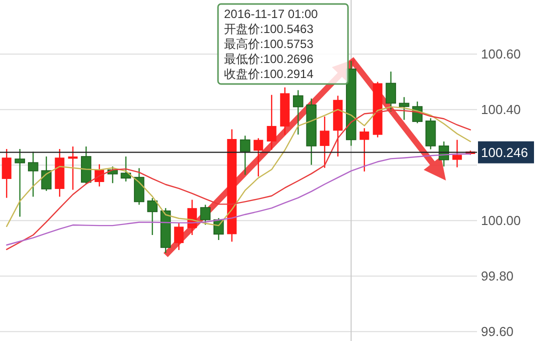 The height and width of the screenshot is (341, 550). What do you see at coordinates (501, 110) in the screenshot?
I see `y-tick-label: 100.40` at bounding box center [501, 110].